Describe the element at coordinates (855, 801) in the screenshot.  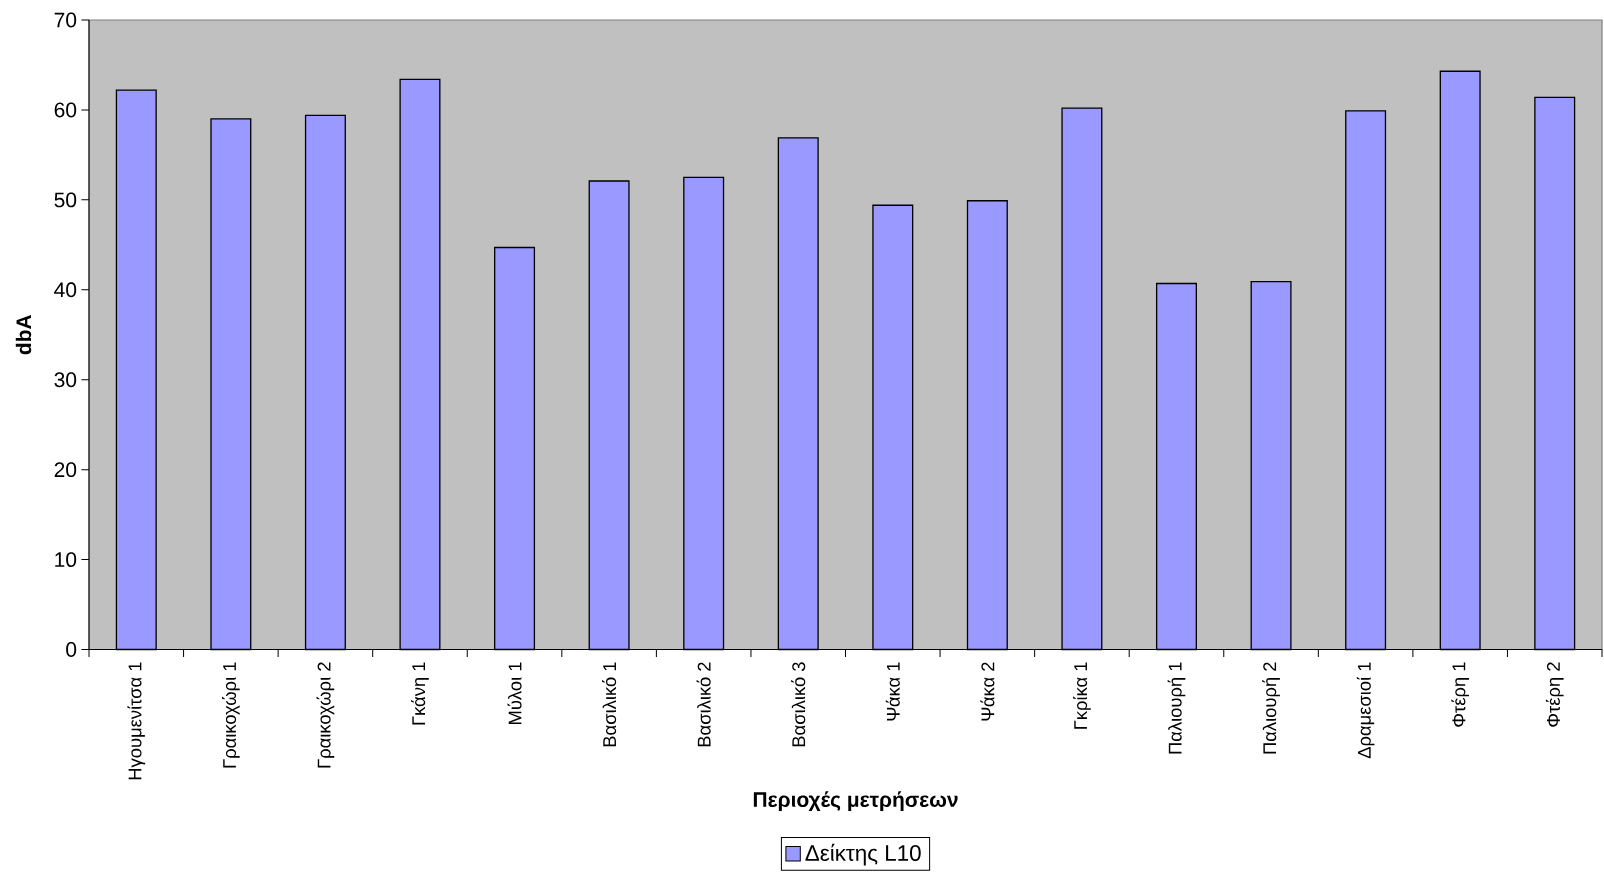
I see `x-axis-title: Περιοχές μετρήσεων` at that location.